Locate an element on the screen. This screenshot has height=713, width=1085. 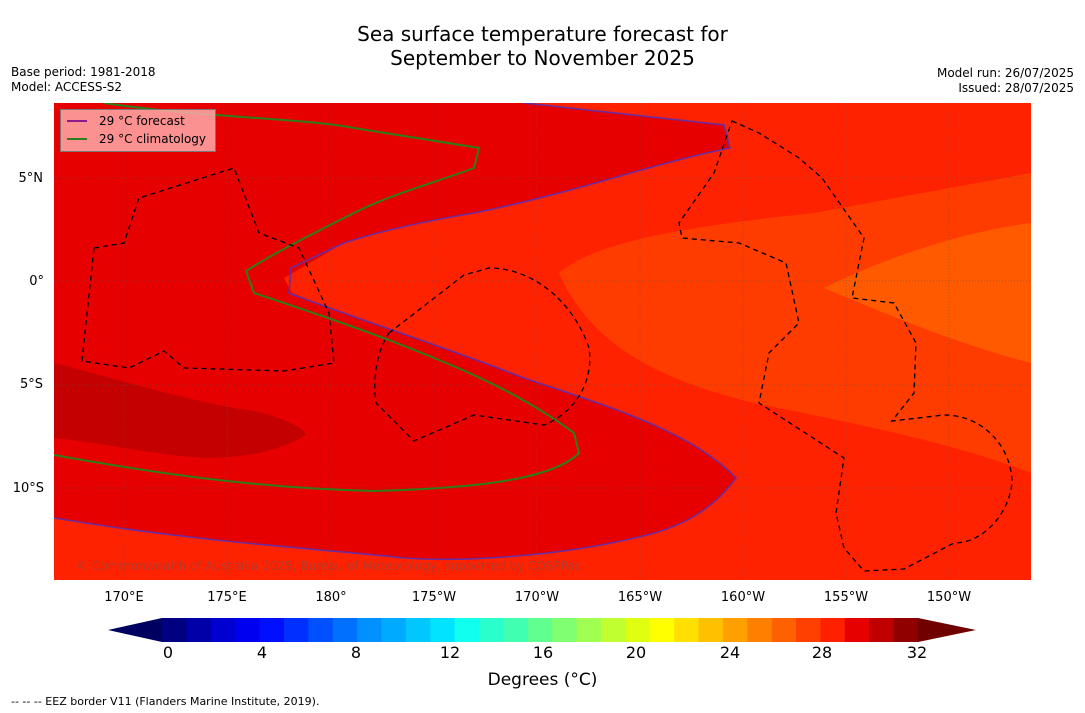
colorbar-tick-28: 28 is located at coordinates (822, 652).